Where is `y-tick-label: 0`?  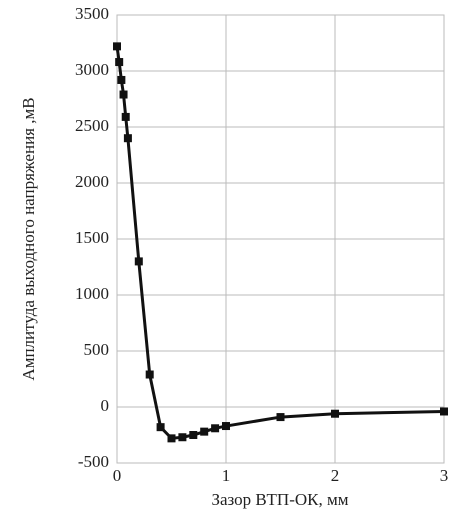
y-tick-label: 0 is located at coordinates (105, 405).